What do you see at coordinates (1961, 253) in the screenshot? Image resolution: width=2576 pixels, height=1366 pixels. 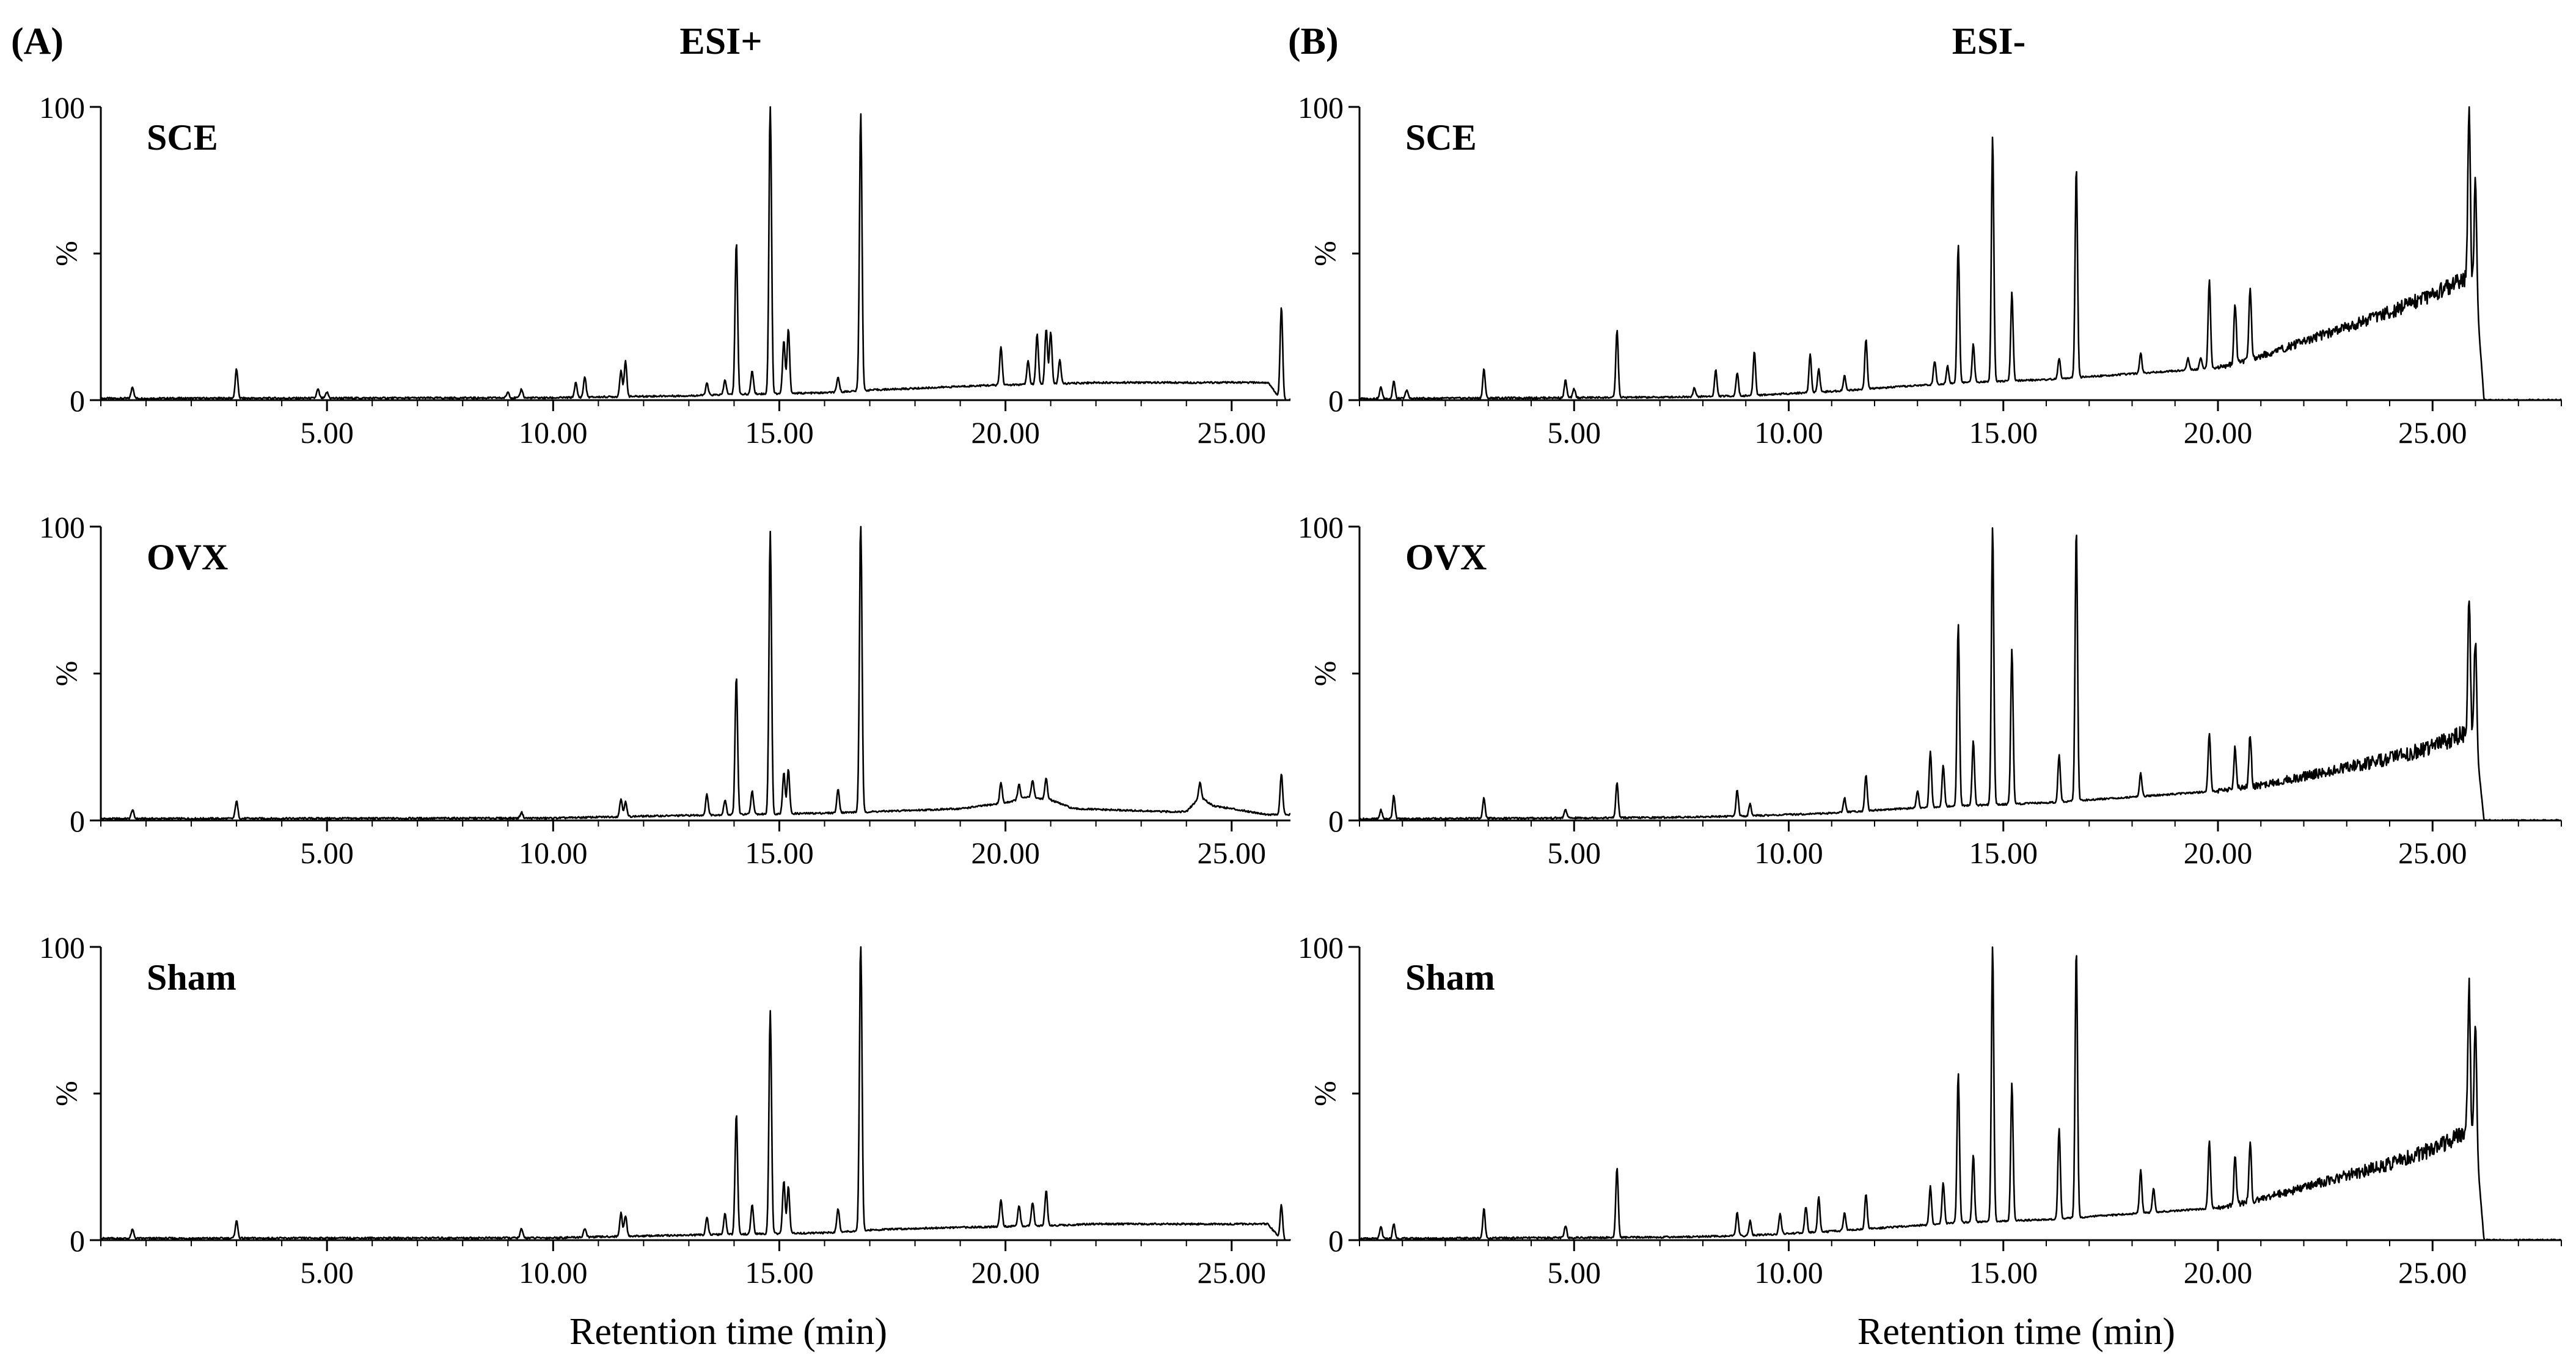 I see `chromatogram-trace-b-sce` at bounding box center [1961, 253].